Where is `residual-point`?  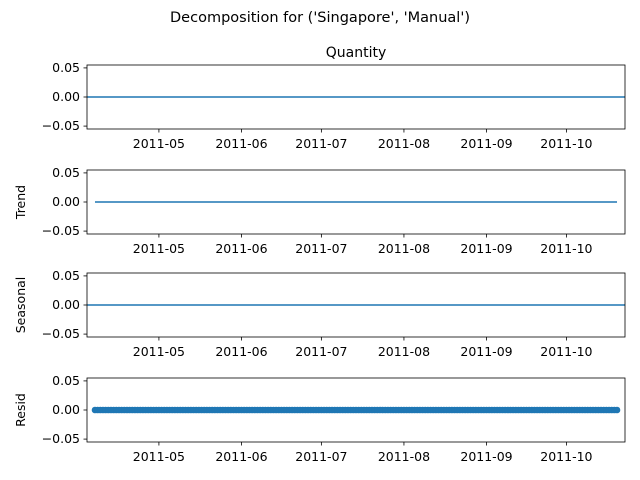 residual-point is located at coordinates (617, 410).